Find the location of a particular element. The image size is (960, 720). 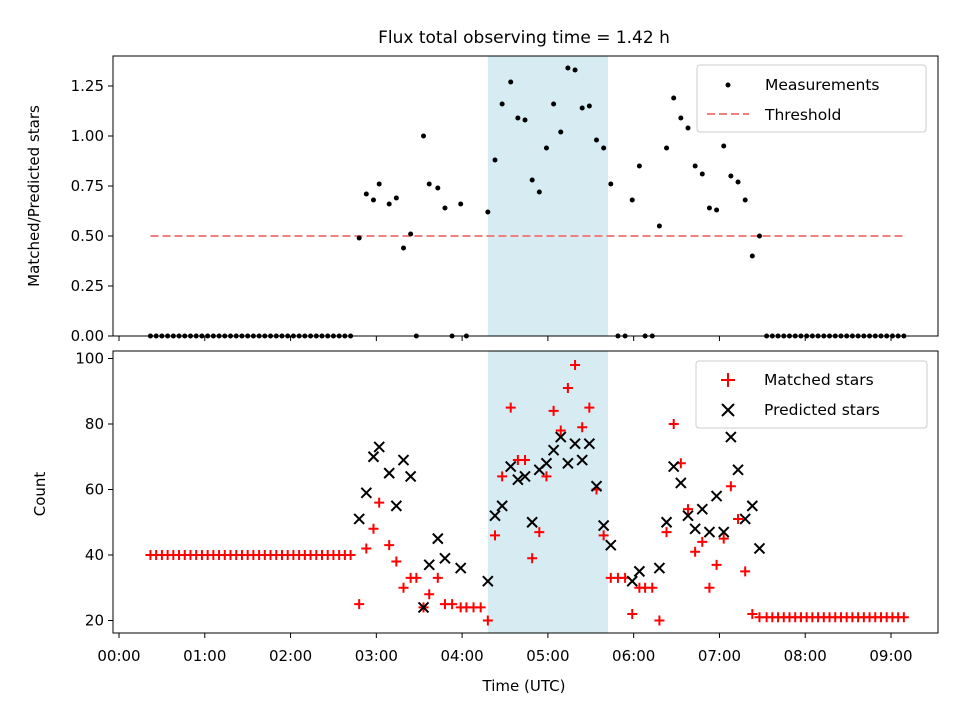

bottom-y-tick-label: 80 is located at coordinates (94, 424).